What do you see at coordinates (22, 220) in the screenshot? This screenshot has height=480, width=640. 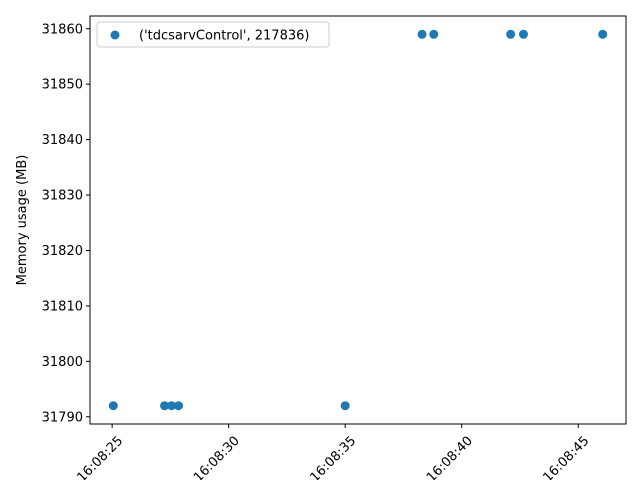 I see `y-axis-label: Memory usage (MB)` at bounding box center [22, 220].